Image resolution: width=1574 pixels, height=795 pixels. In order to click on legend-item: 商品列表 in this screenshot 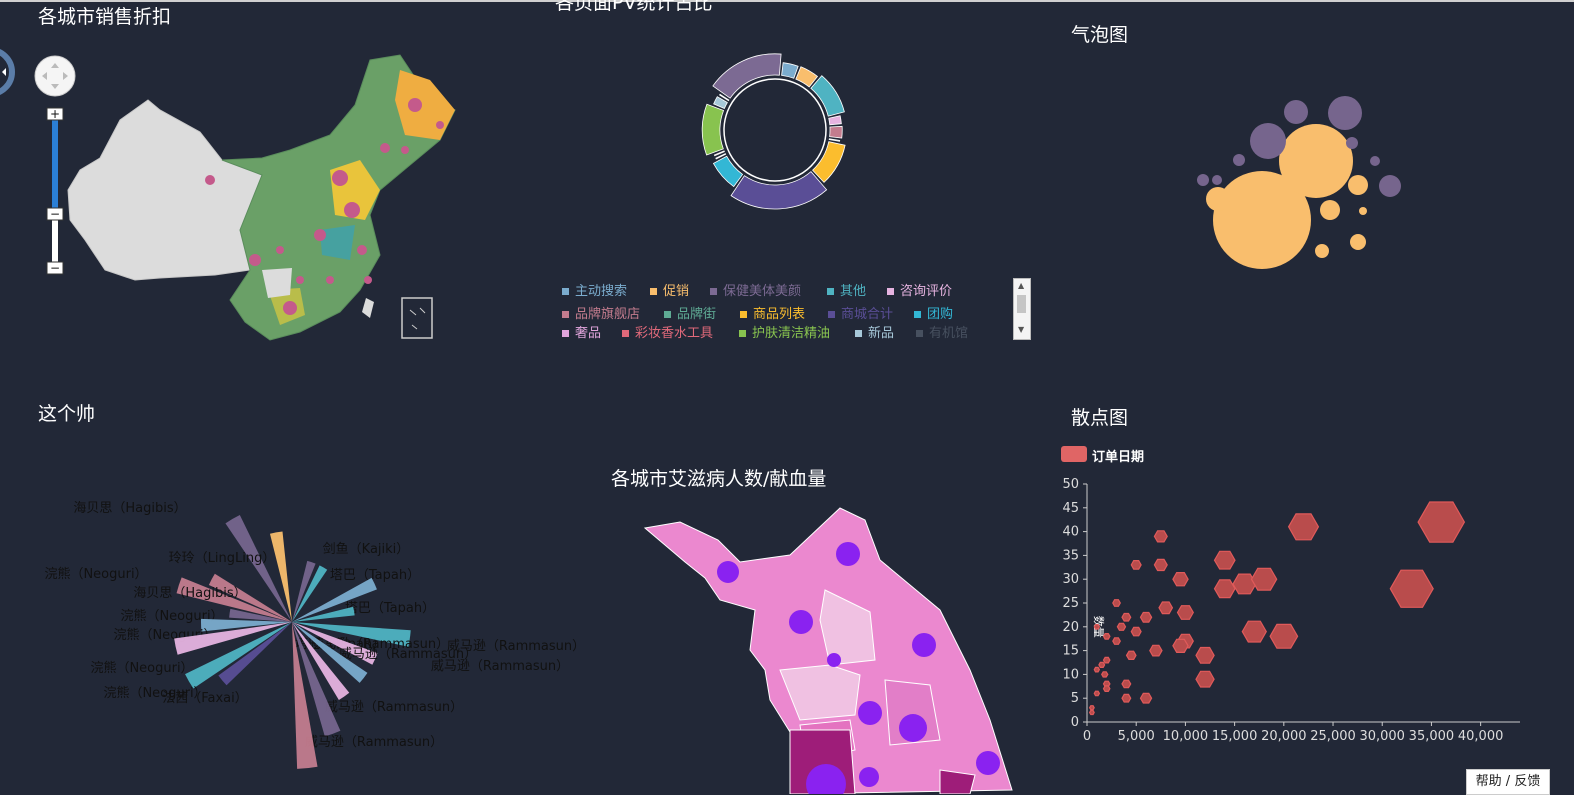, I will do `click(772, 312)`.